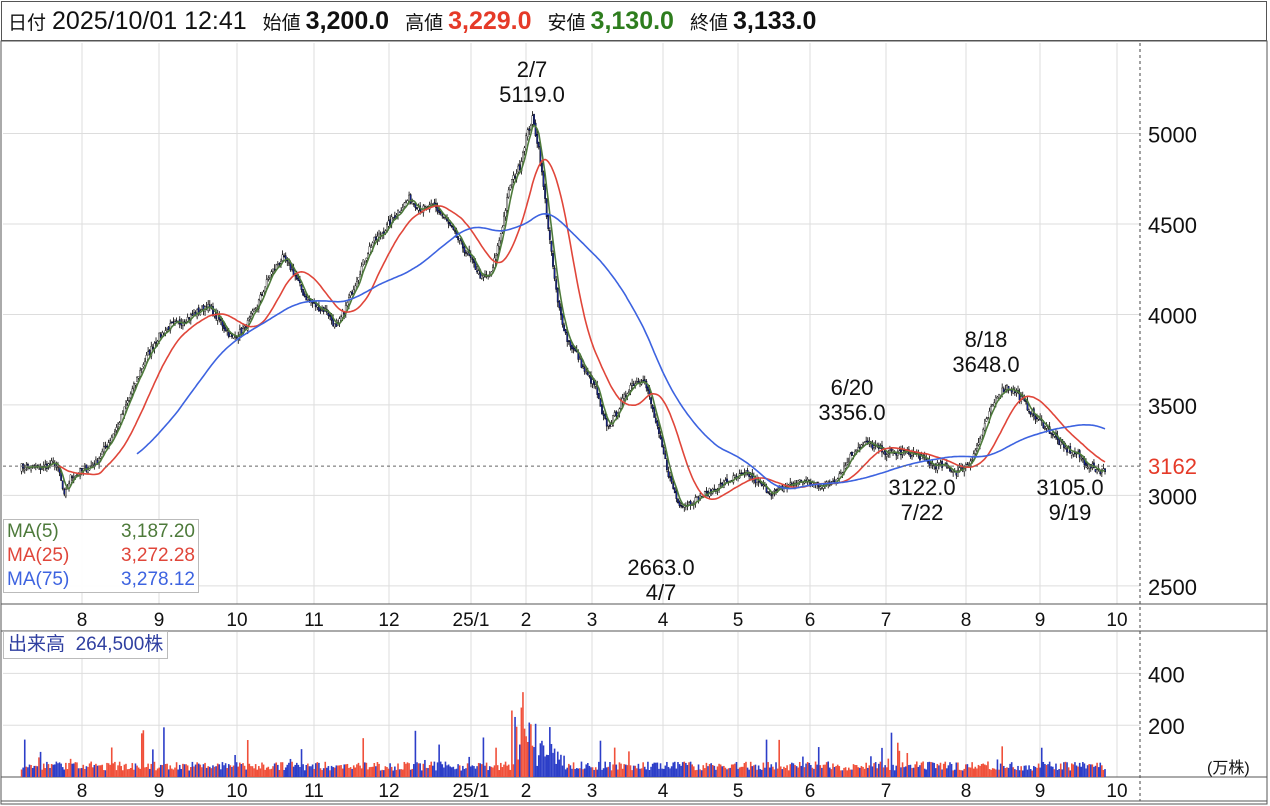 Image resolution: width=1270 pixels, height=806 pixels. Describe the element at coordinates (851, 412) in the screenshot. I see `annotation-2-line2: 3356.0` at that location.